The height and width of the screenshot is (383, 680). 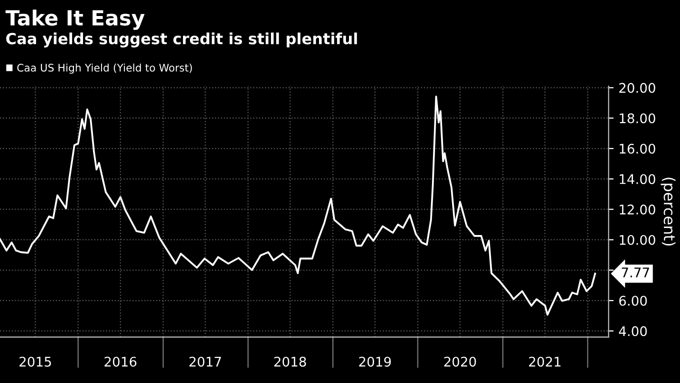 What do you see at coordinates (181, 40) in the screenshot?
I see `chart-subtitle: Caa yields suggest credit is still plentiful` at bounding box center [181, 40].